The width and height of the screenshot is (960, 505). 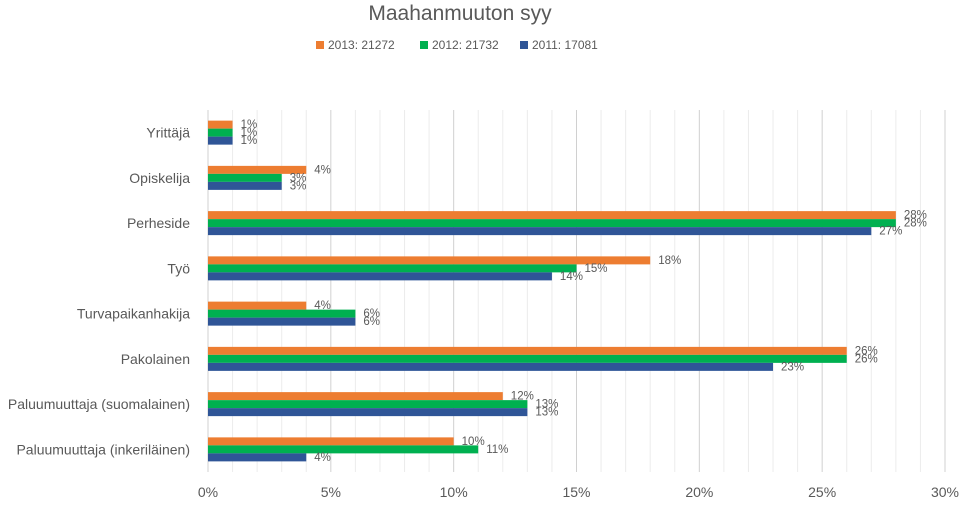 I want to click on x-tick-label: 30%, so click(x=945, y=492).